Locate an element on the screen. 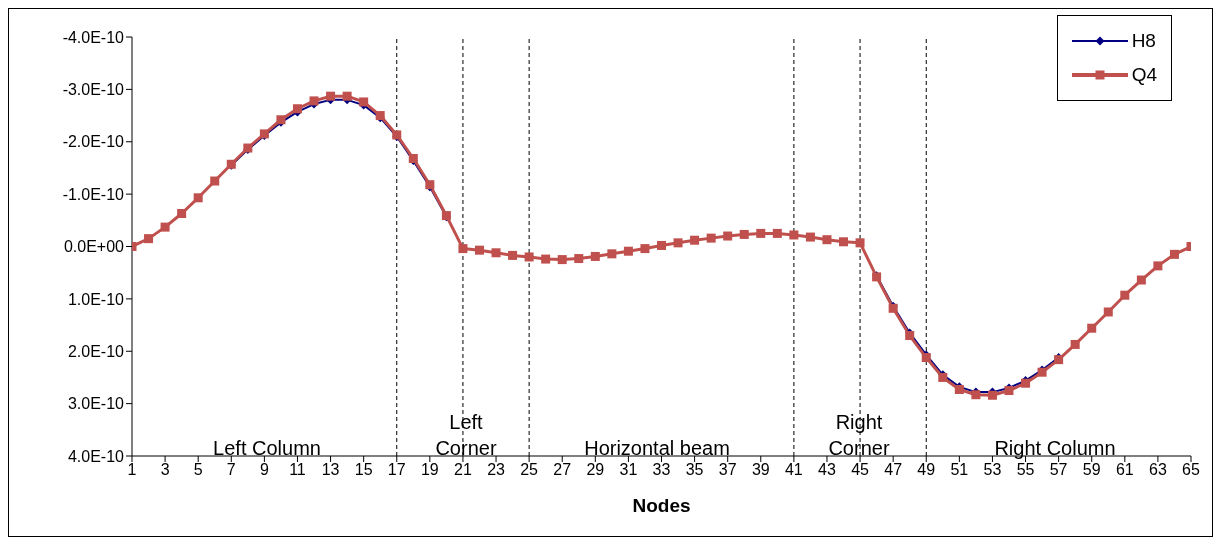 This screenshot has width=1213, height=537. x-tick-label: 63 is located at coordinates (1158, 470).